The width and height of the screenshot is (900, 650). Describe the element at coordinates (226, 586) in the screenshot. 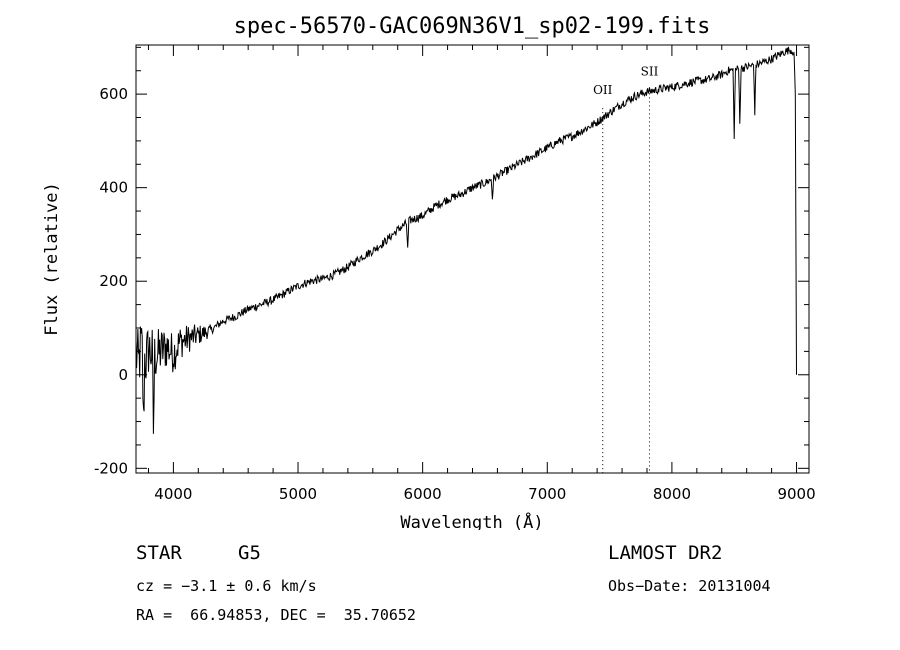

I see `redshift-velocity: cz = −3.1 ± 0.6 km/s` at that location.